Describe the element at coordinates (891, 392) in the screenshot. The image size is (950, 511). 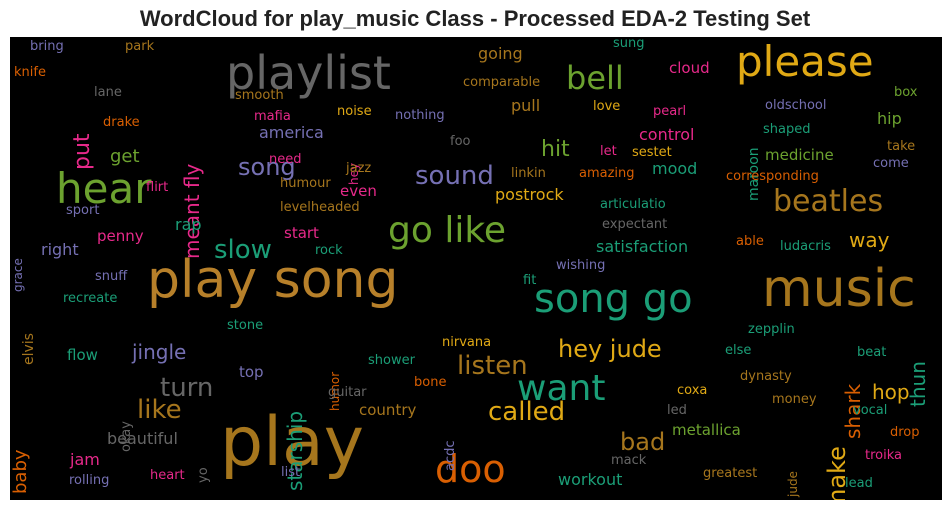
I see `word-hop: hop` at that location.